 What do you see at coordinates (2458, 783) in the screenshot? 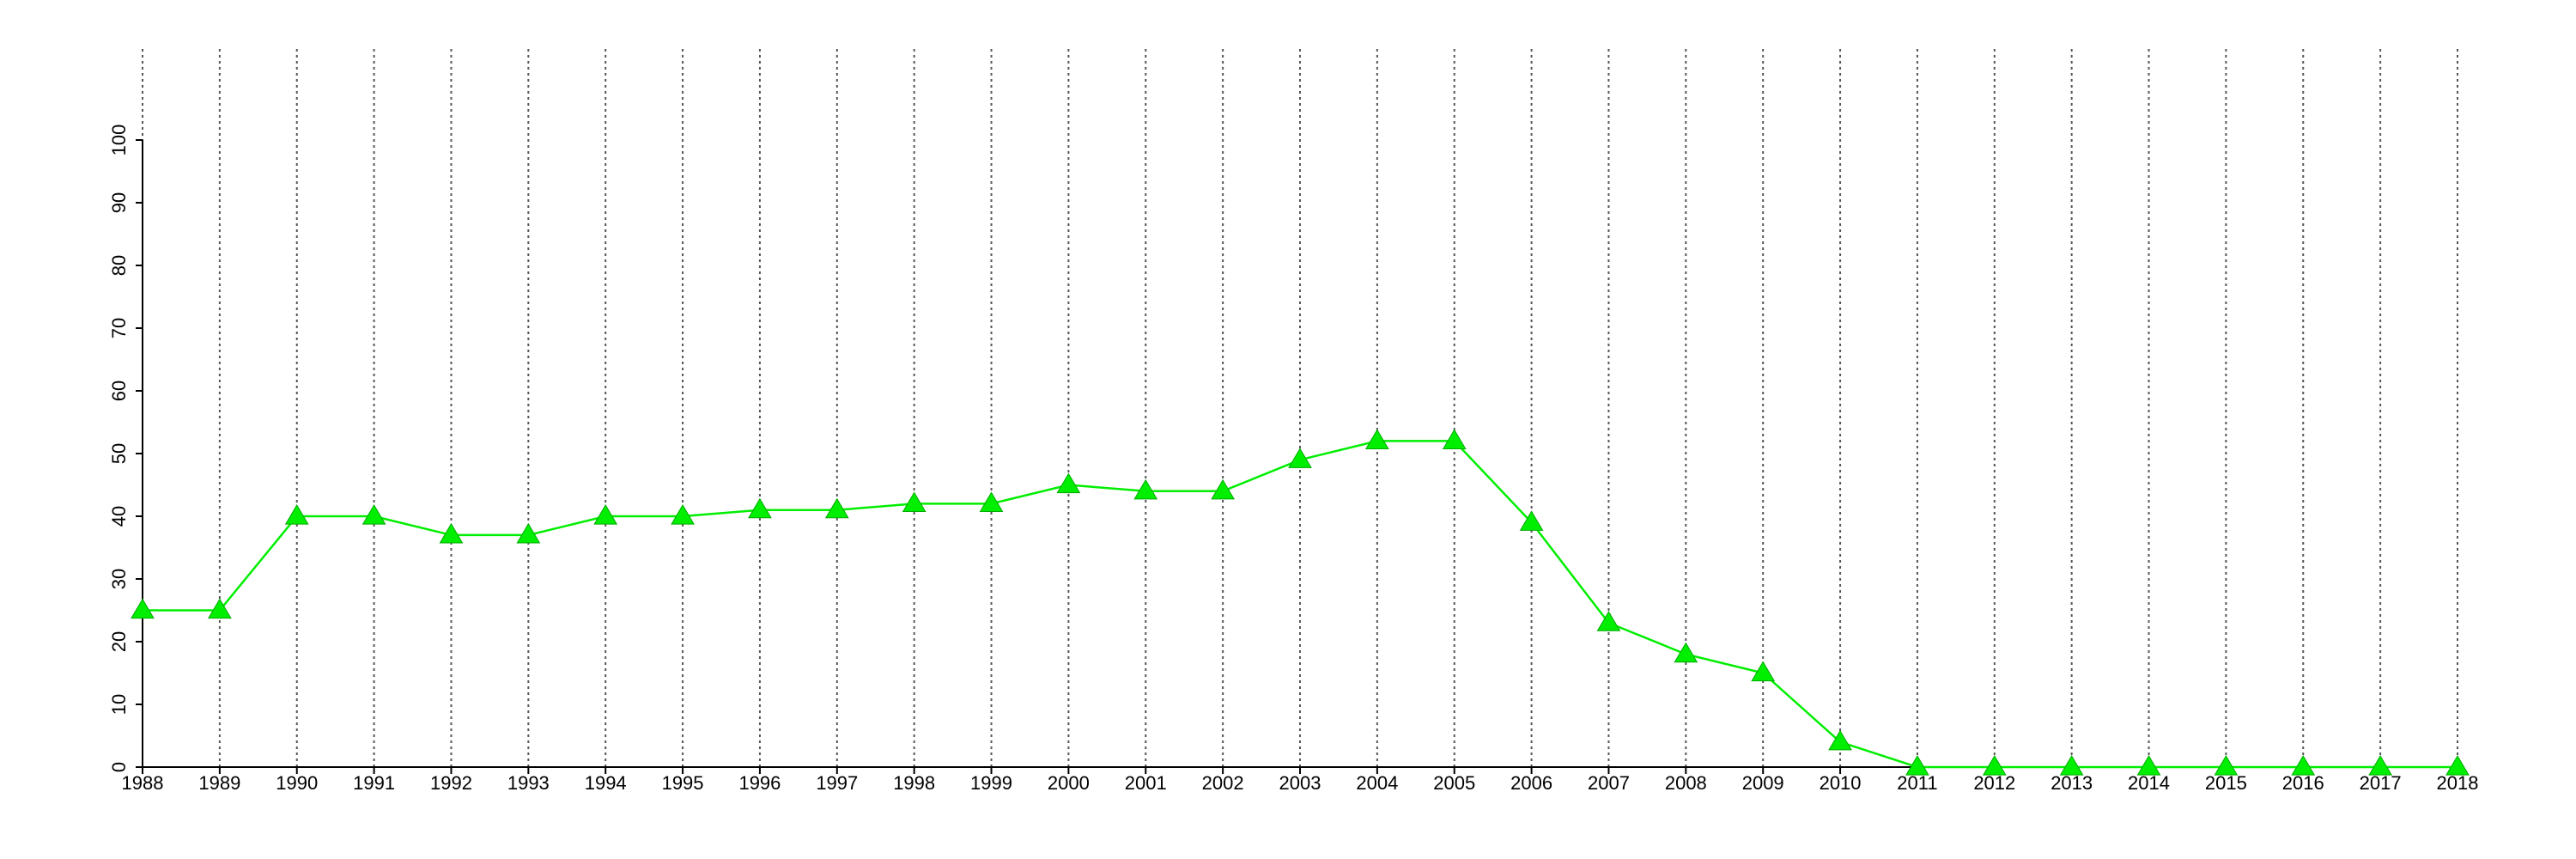
I see `x-tick-label: 2018` at bounding box center [2458, 783].